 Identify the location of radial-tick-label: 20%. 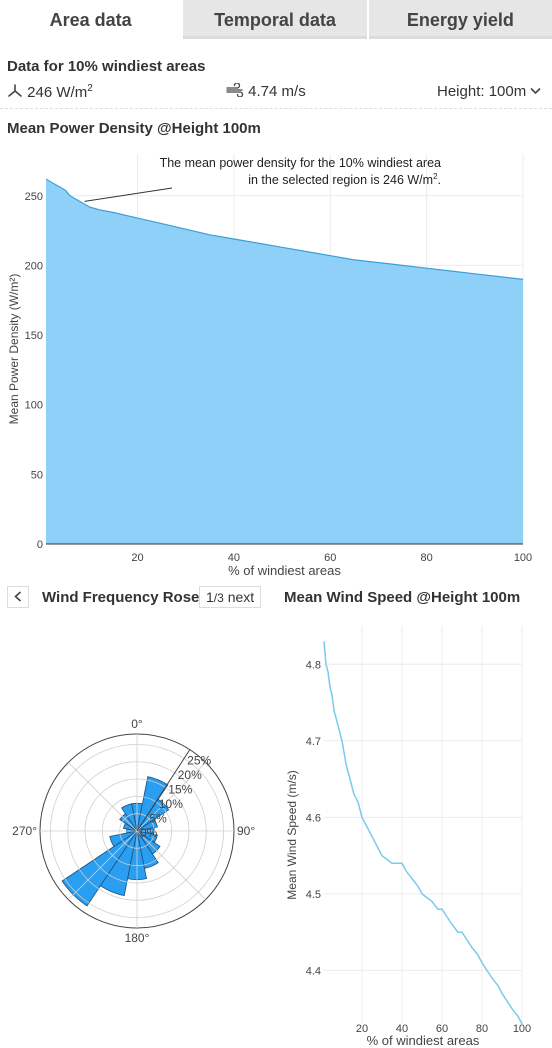
(190, 775).